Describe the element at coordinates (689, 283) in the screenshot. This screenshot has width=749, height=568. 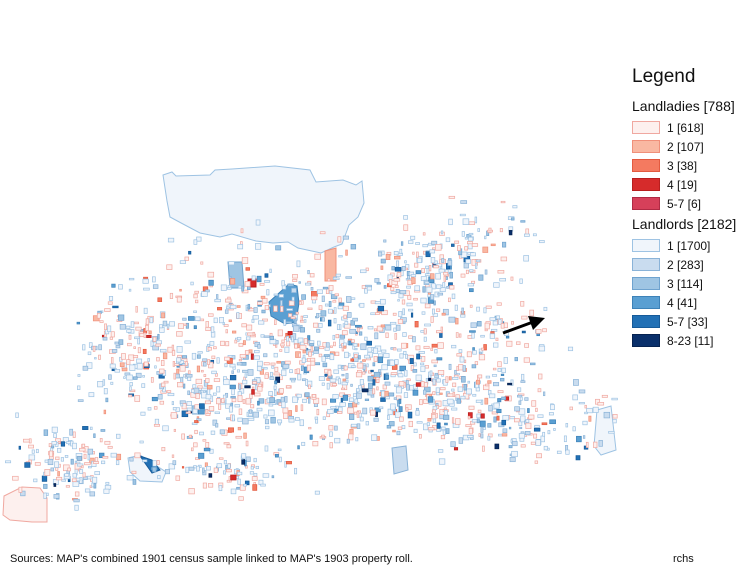
I see `legend-item-landlords: 3 [114]` at that location.